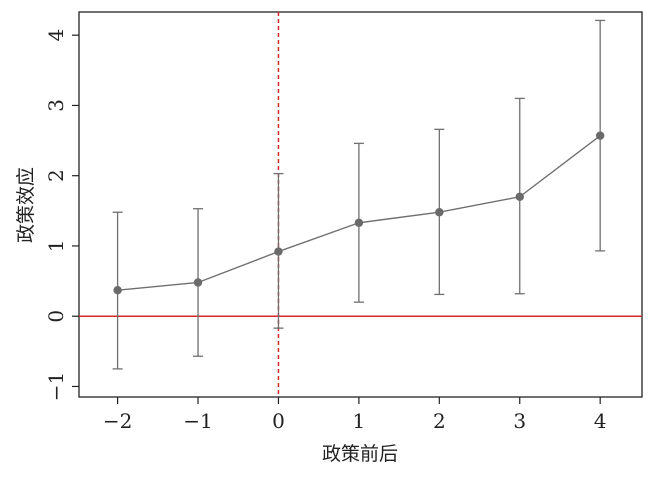 This screenshot has width=650, height=477. I want to click on y-tick-label: 4, so click(56, 35).